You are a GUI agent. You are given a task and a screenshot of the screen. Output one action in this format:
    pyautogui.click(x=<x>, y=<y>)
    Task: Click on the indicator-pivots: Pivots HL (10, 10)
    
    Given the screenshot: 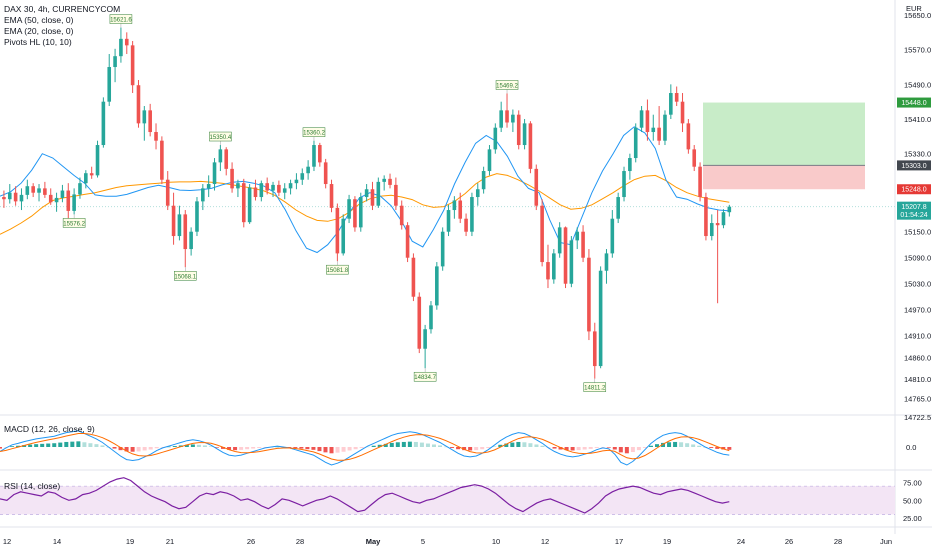 What is the action you would take?
    pyautogui.click(x=38, y=42)
    